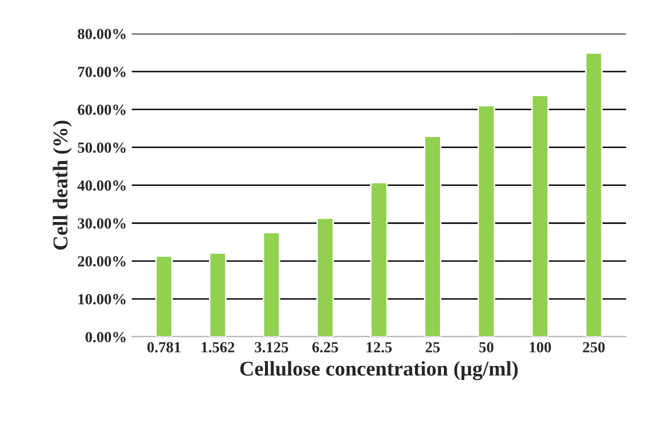 The image size is (659, 421). Describe the element at coordinates (594, 347) in the screenshot. I see `x-tick-label: 250` at that location.